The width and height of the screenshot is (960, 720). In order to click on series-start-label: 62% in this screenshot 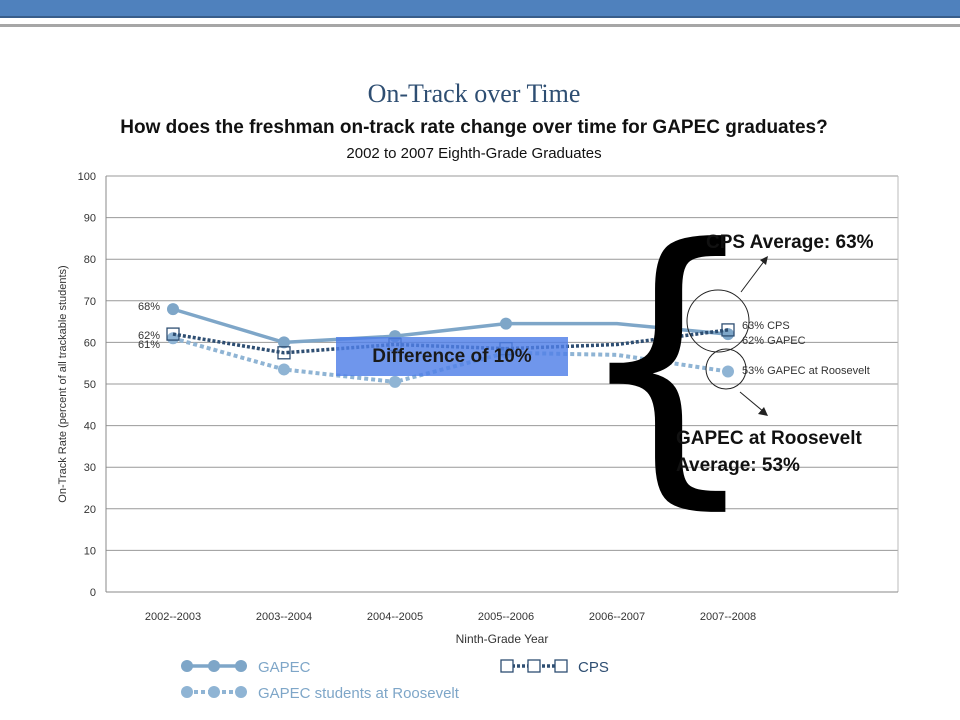, I will do `click(149, 336)`.